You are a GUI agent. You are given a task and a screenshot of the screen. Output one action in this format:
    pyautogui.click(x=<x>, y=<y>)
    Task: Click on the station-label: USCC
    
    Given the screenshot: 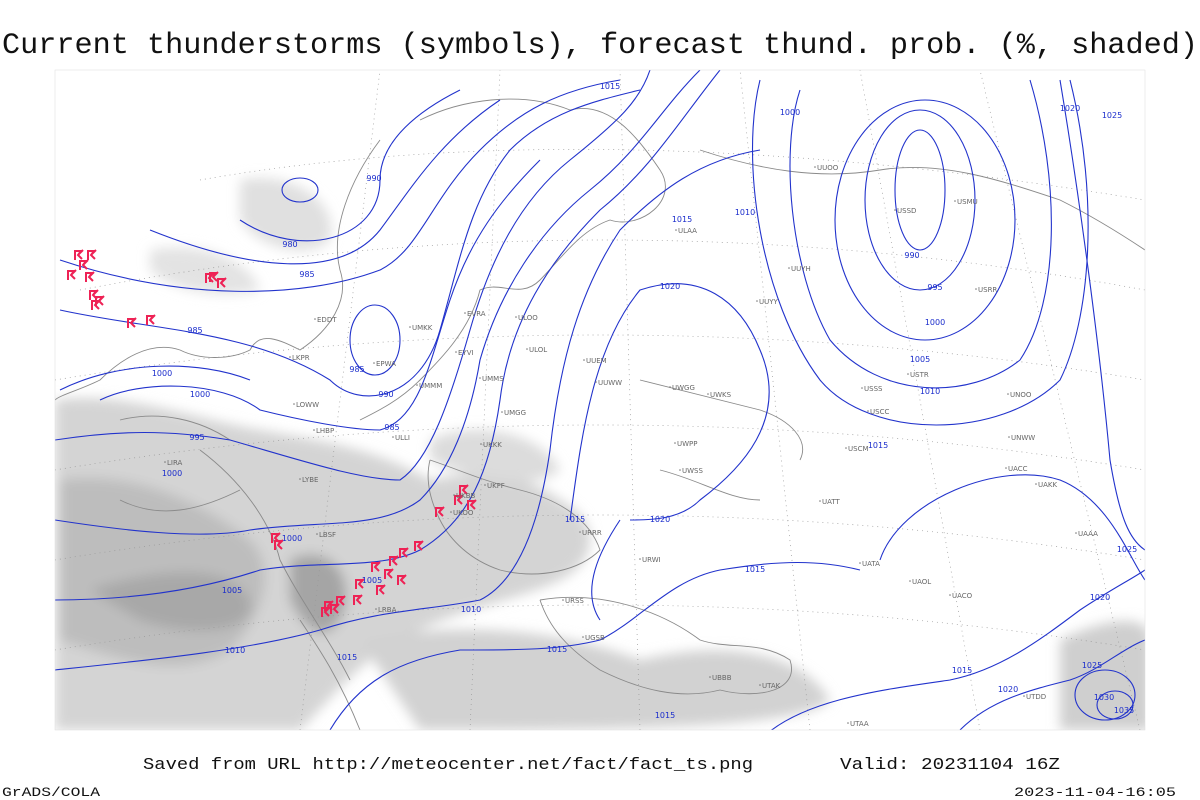 What is the action you would take?
    pyautogui.click(x=879, y=412)
    